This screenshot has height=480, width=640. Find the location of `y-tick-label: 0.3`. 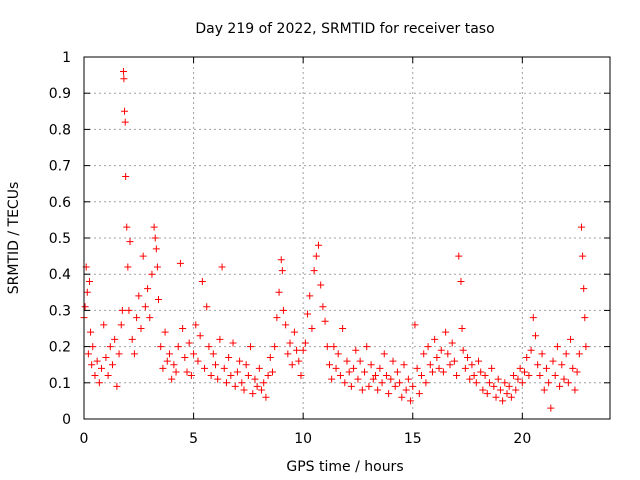

y-tick-label: 0.3 is located at coordinates (60, 311).